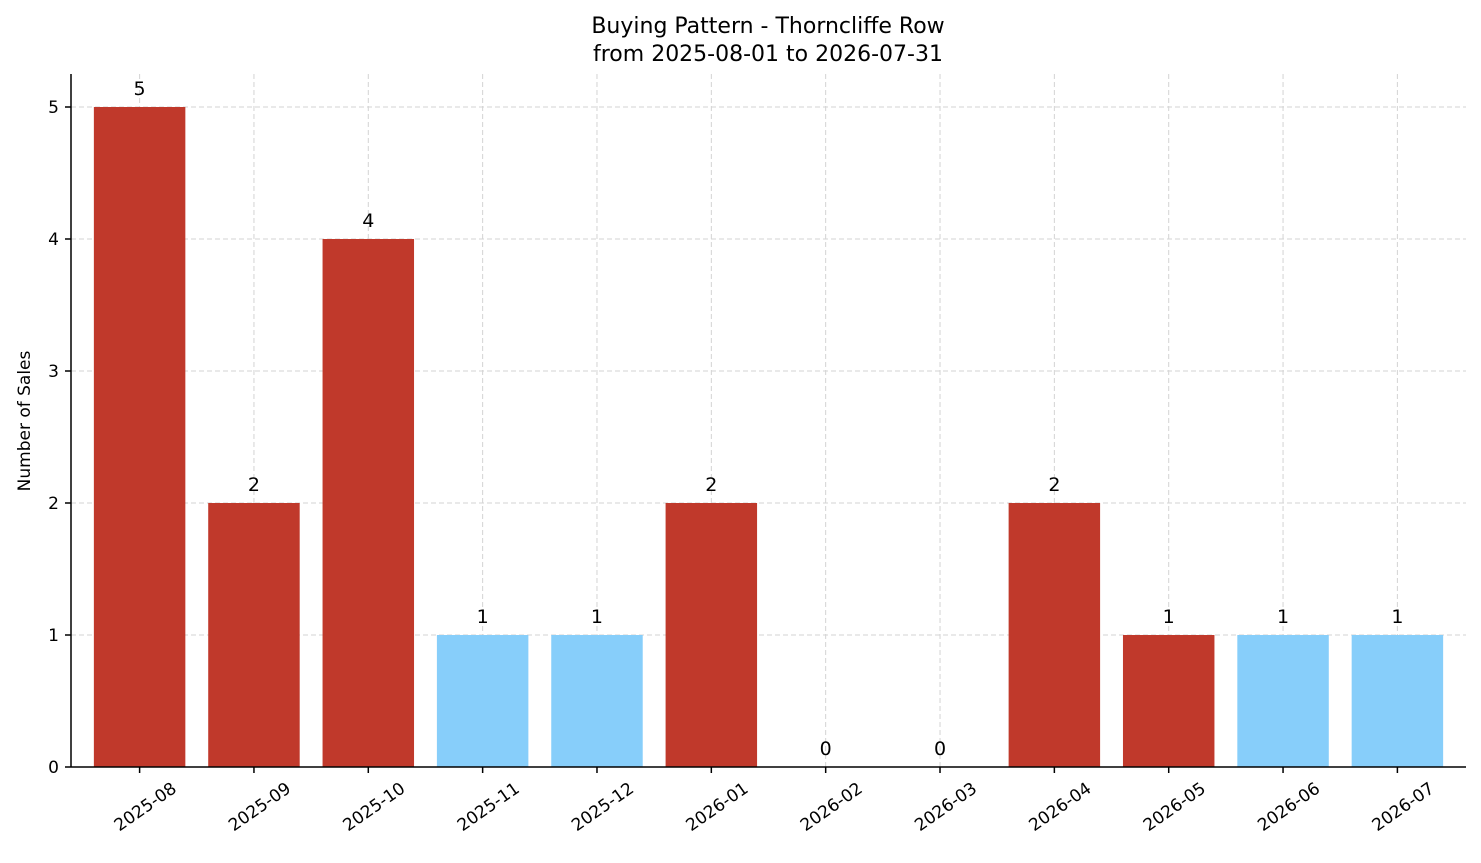 This screenshot has width=1481, height=863. I want to click on chart-title: Buying Pattern - Thorncliffe Row, so click(767, 26).